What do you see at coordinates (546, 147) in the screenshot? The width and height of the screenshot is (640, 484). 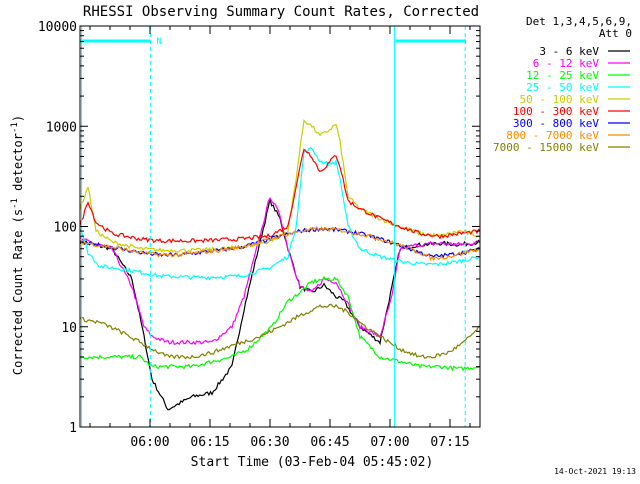 I see `legend-entry-label: 7000 - 15000 keV` at bounding box center [546, 147].